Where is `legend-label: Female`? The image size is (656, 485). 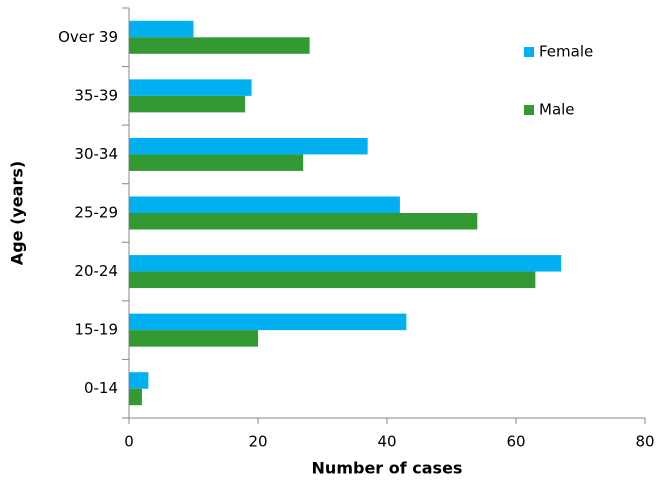
legend-label: Female is located at coordinates (566, 52).